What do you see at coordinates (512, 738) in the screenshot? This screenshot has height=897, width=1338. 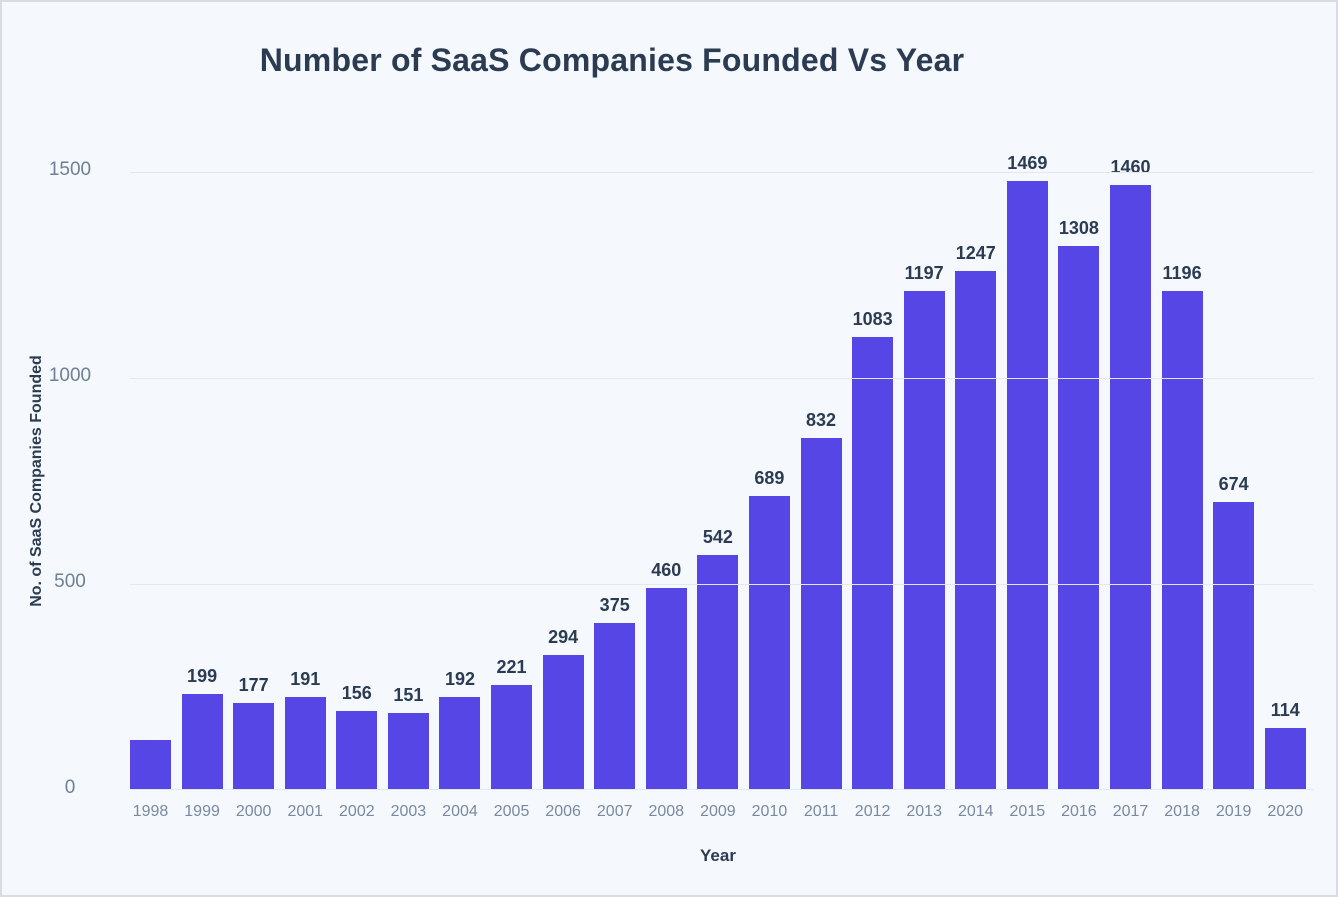 I see `bar-2005: 221 2005` at bounding box center [512, 738].